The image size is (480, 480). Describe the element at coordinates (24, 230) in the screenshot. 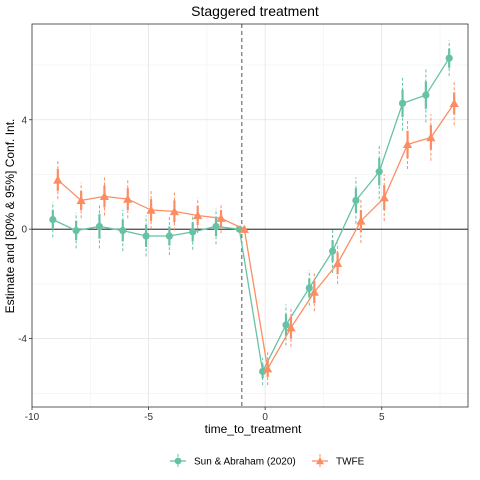

I see `y-tick-label: 0` at that location.